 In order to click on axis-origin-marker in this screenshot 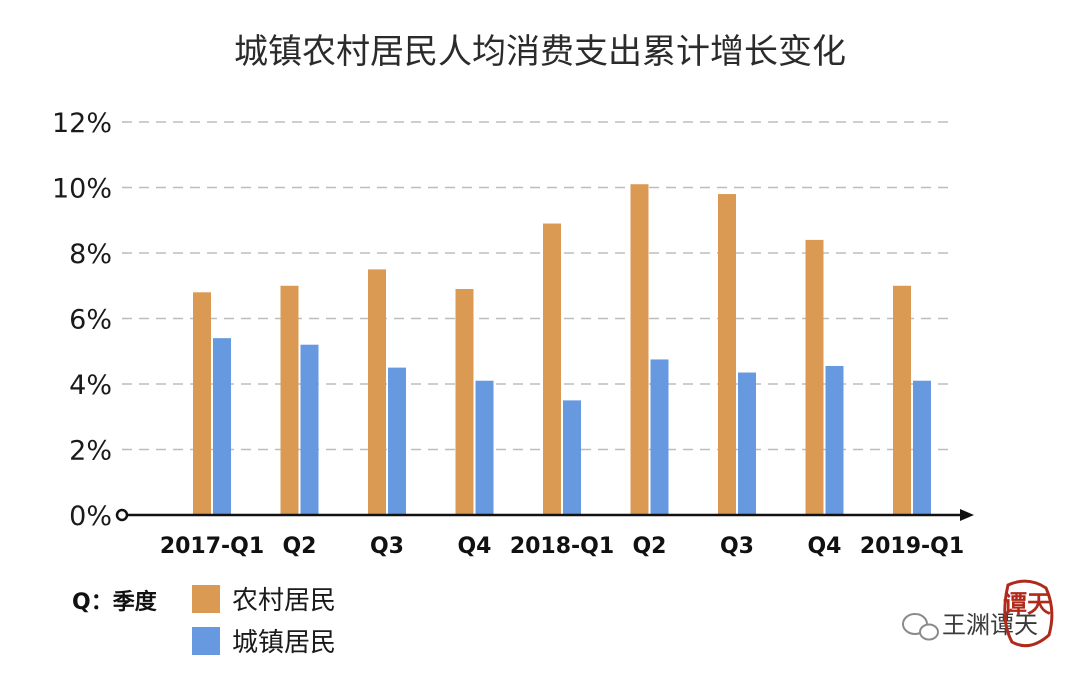, I will do `click(122, 515)`.